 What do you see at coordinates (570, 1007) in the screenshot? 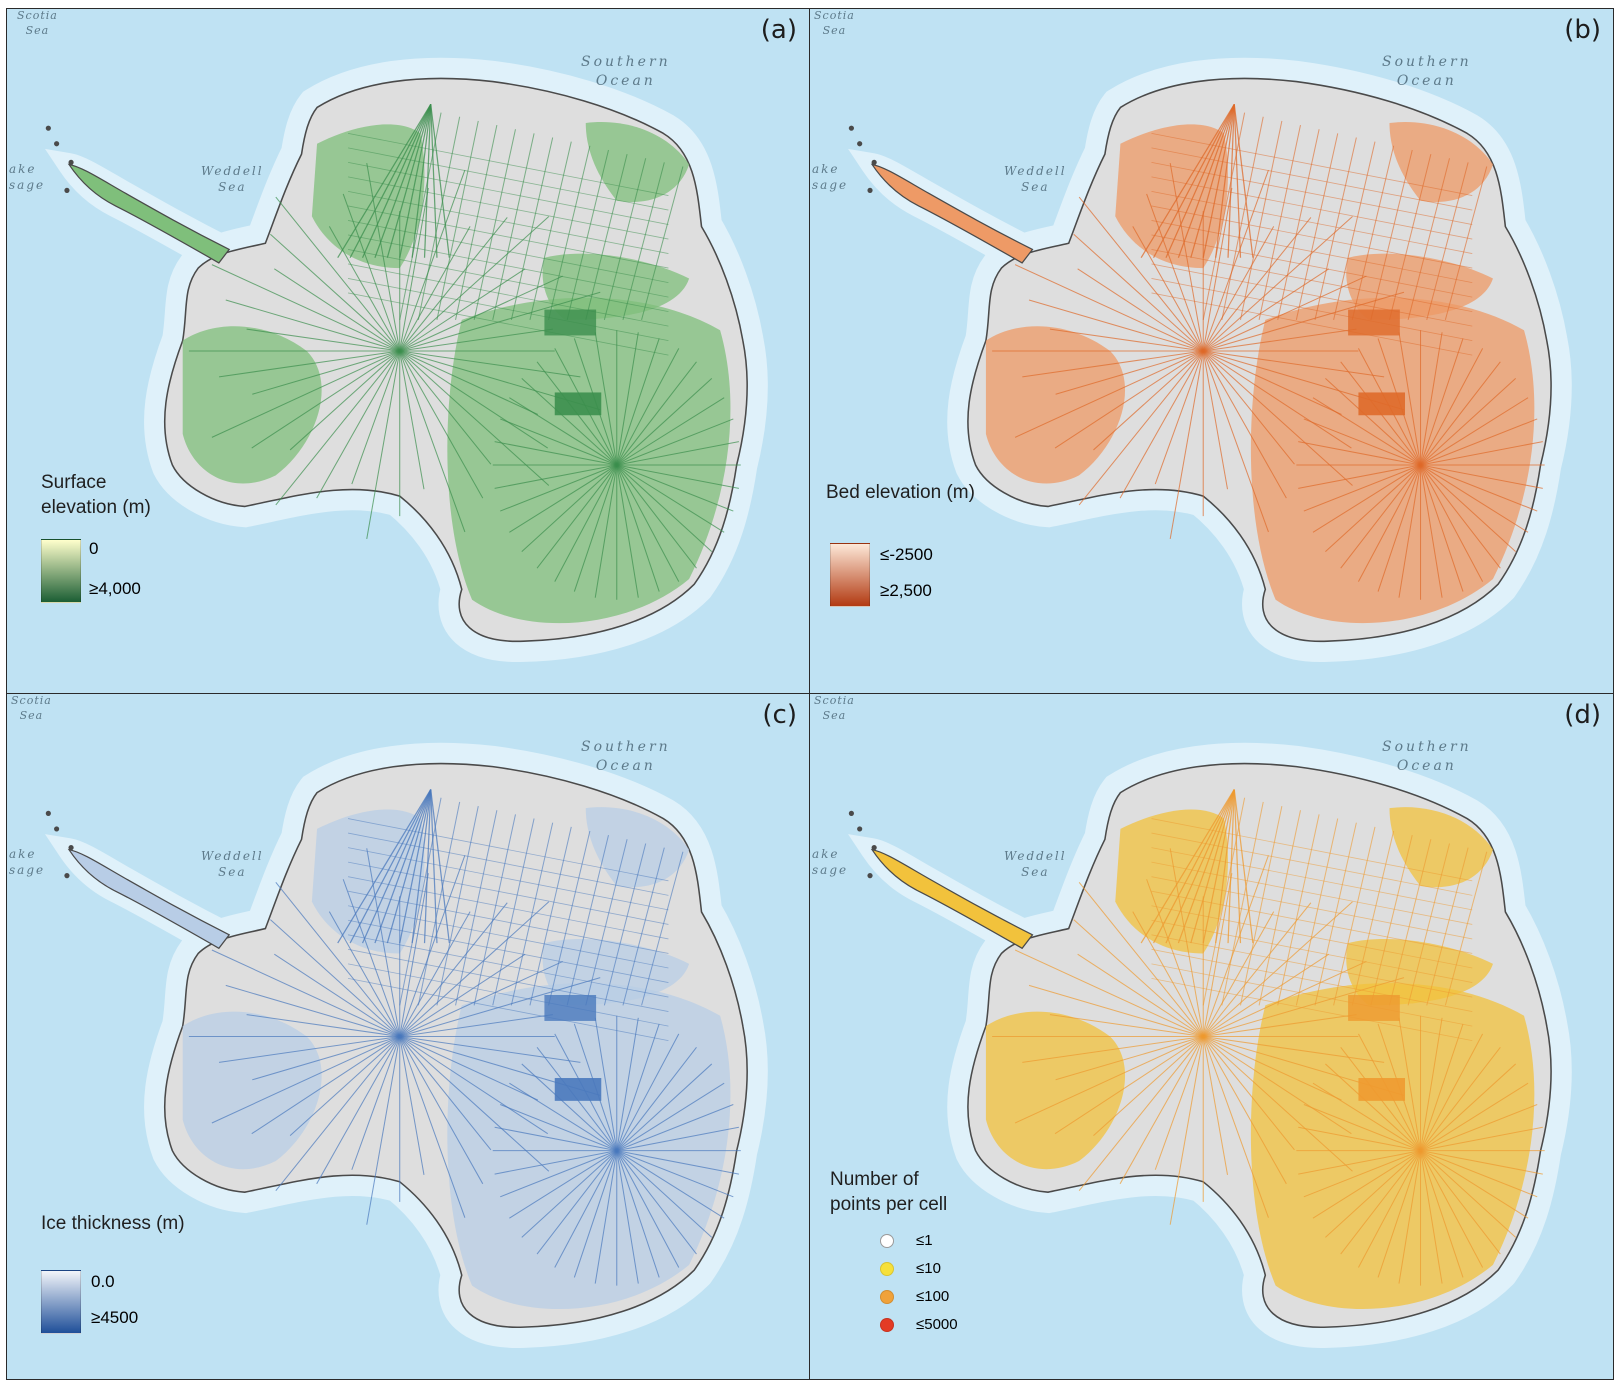
I see `survey-block` at bounding box center [570, 1007].